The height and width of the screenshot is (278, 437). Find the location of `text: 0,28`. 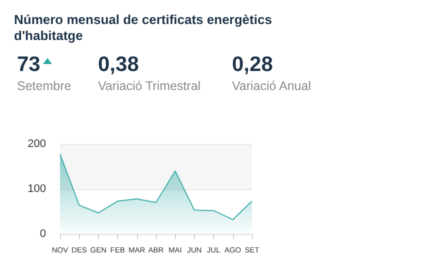

text: 0,28 is located at coordinates (253, 65).